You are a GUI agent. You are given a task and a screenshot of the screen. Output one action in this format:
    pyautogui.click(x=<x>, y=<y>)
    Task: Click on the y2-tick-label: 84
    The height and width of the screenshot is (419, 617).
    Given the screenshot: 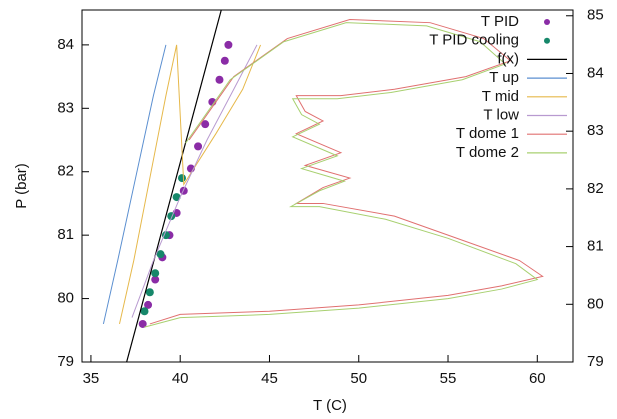 What is the action you would take?
    pyautogui.click(x=595, y=72)
    